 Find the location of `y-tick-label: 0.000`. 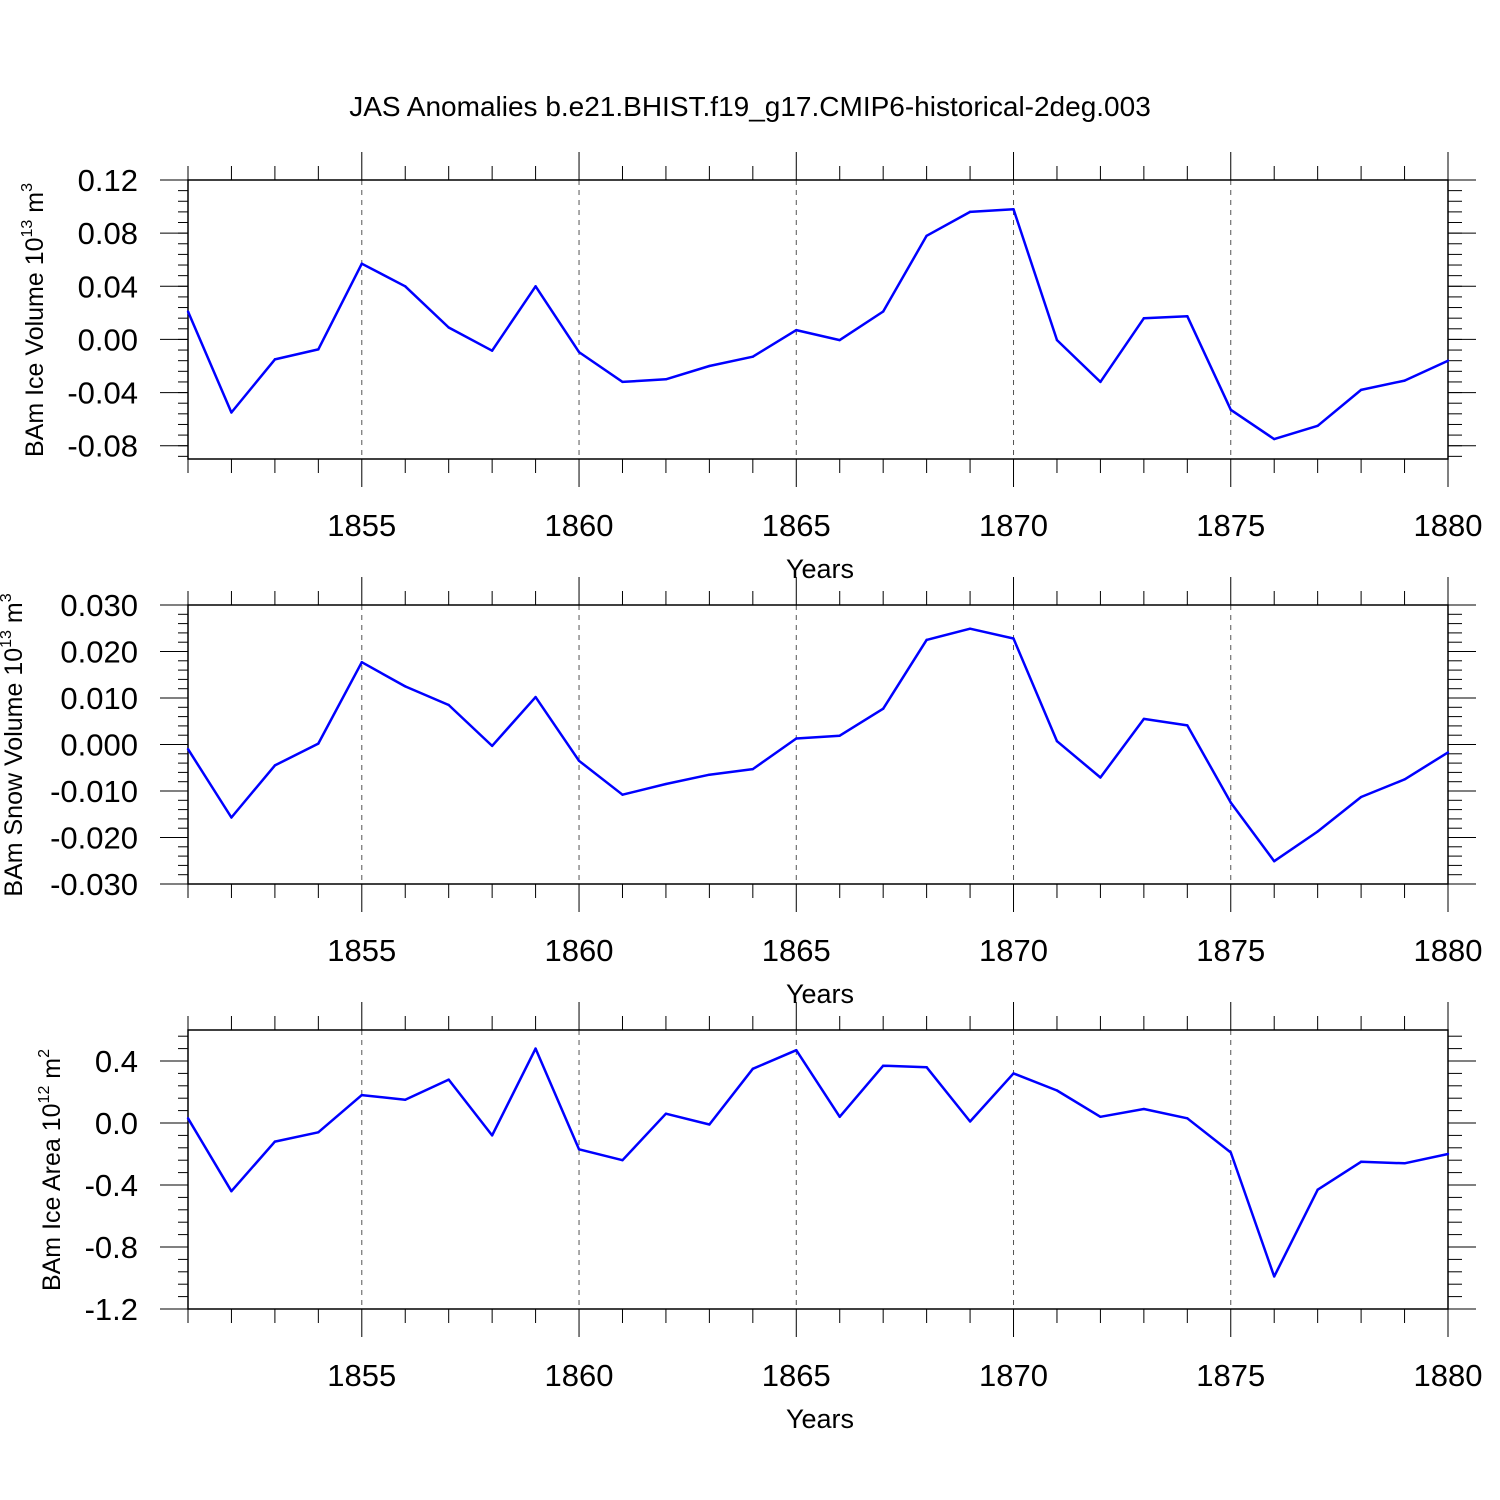

y-tick-label: 0.000 is located at coordinates (99, 745).